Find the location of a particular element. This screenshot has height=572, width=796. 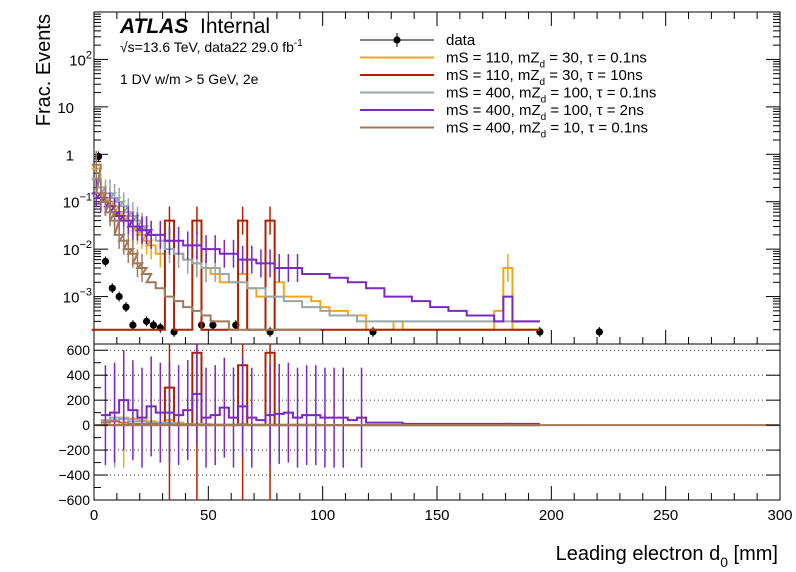

legend-ms-400-mzd-10-0-1ns-label: mS = 400, mZd = 10, τ = 0.1ns is located at coordinates (547, 130).